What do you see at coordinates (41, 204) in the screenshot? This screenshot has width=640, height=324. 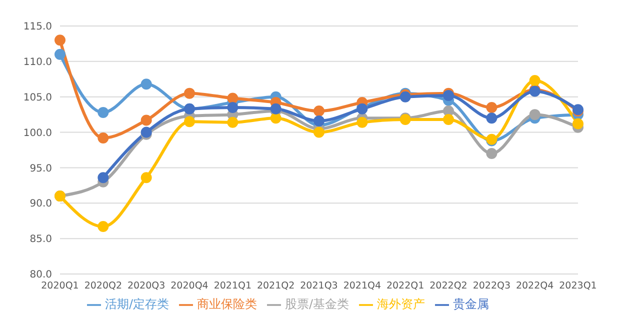 I see `y-tick-label: 90.0` at bounding box center [41, 204].